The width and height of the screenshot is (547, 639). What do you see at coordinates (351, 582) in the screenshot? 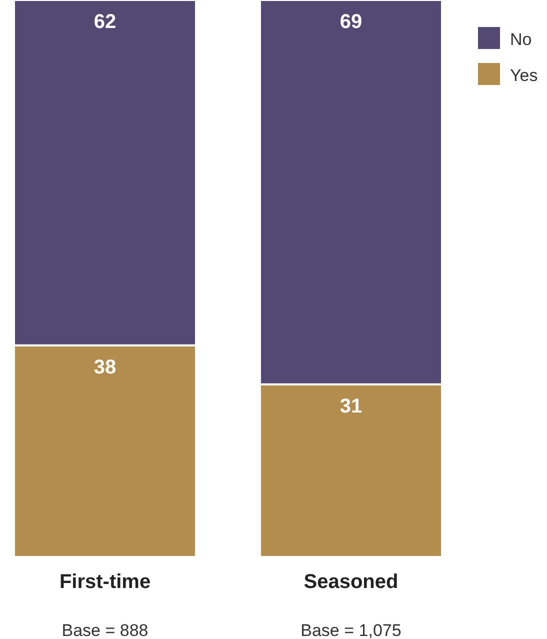
I see `x-tick-label: Seasoned` at bounding box center [351, 582].